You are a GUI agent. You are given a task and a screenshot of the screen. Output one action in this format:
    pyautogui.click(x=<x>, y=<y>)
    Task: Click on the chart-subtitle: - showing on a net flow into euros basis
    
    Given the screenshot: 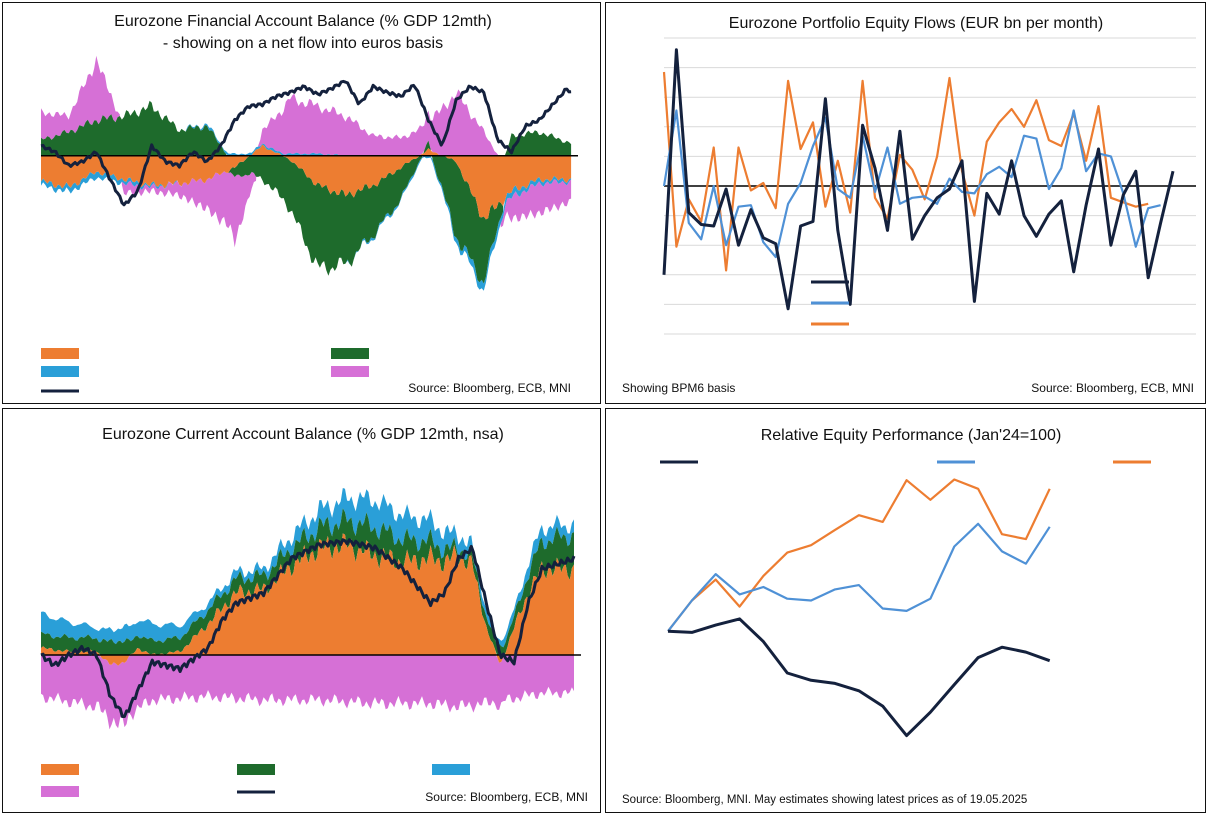 What is the action you would take?
    pyautogui.click(x=303, y=43)
    